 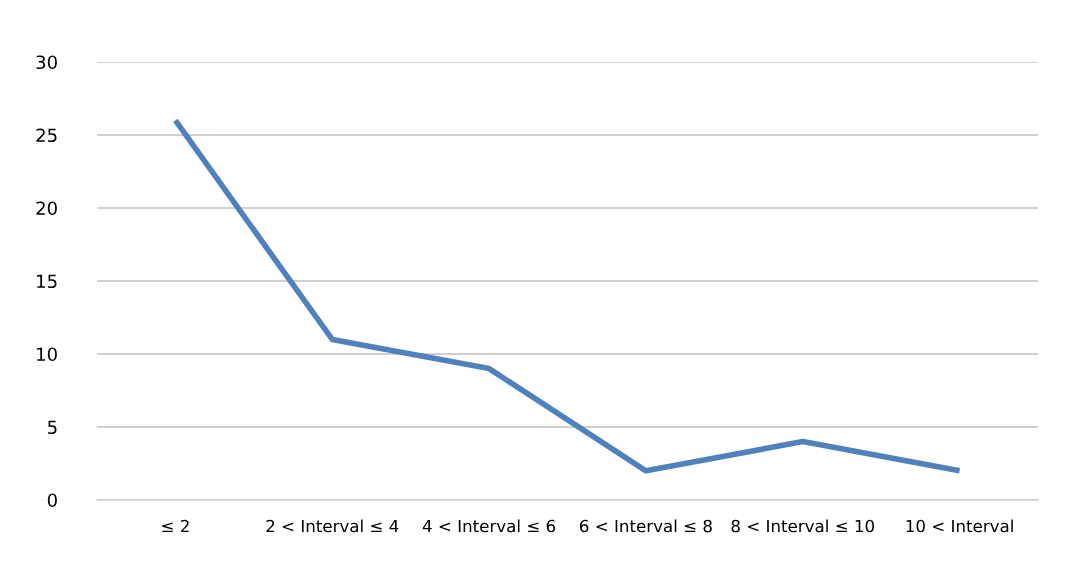 I want to click on y-tick-label: 5, so click(x=52, y=427).